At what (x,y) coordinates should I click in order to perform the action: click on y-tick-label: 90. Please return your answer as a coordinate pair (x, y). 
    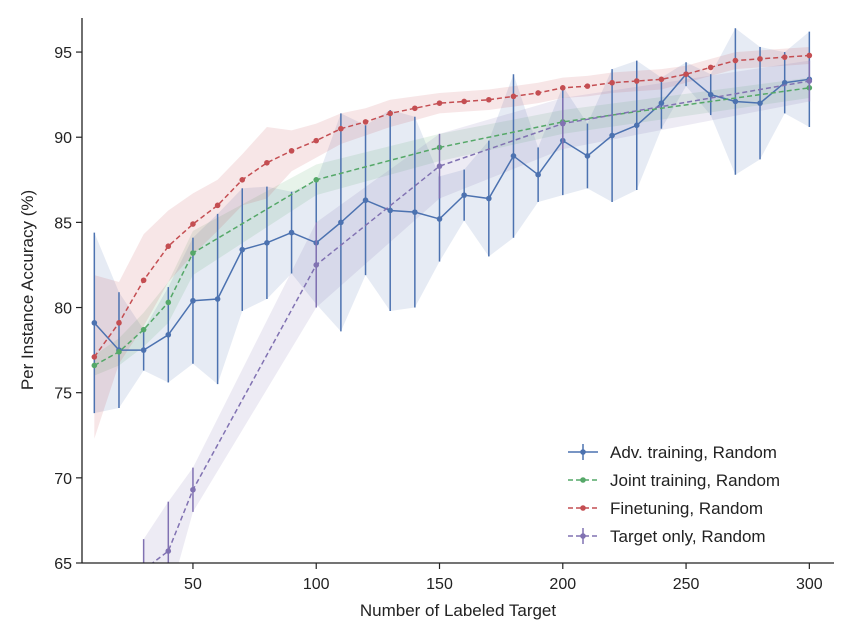
    Looking at the image, I should click on (63, 138).